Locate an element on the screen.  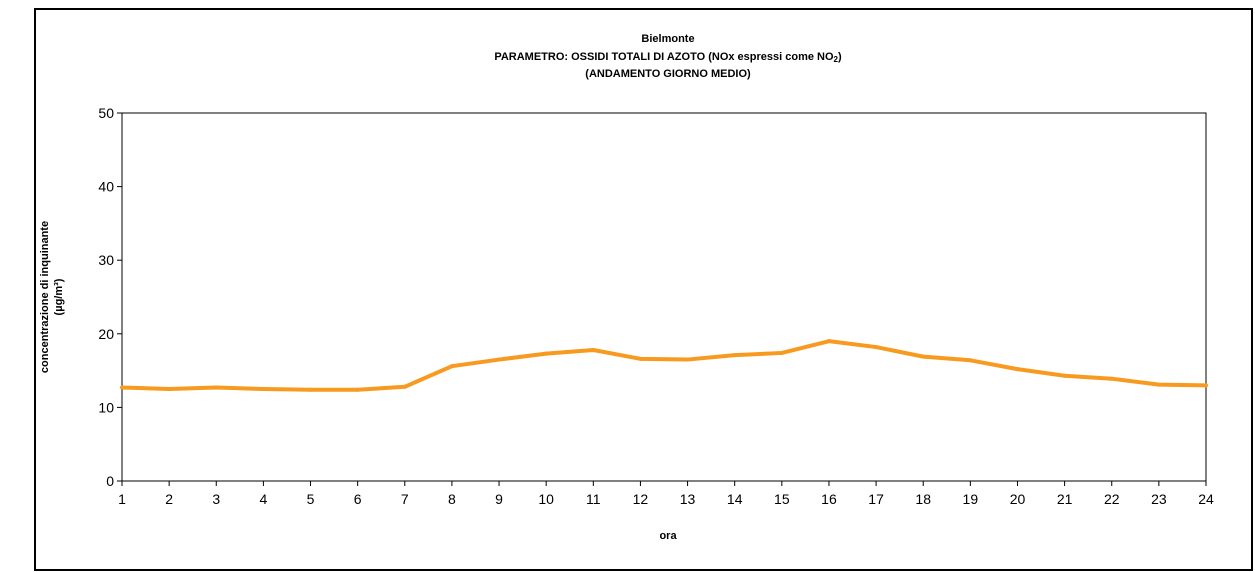
y-tick-label: 50 is located at coordinates (106, 113).